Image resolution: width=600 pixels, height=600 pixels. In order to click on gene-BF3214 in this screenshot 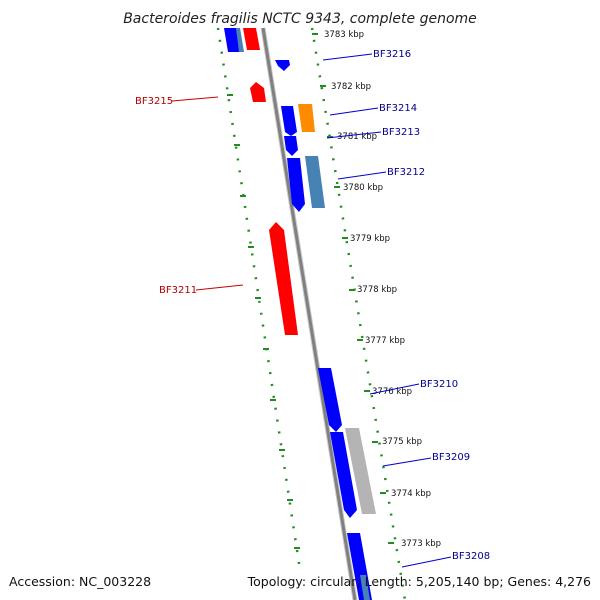, I will do `click(289, 121)`.